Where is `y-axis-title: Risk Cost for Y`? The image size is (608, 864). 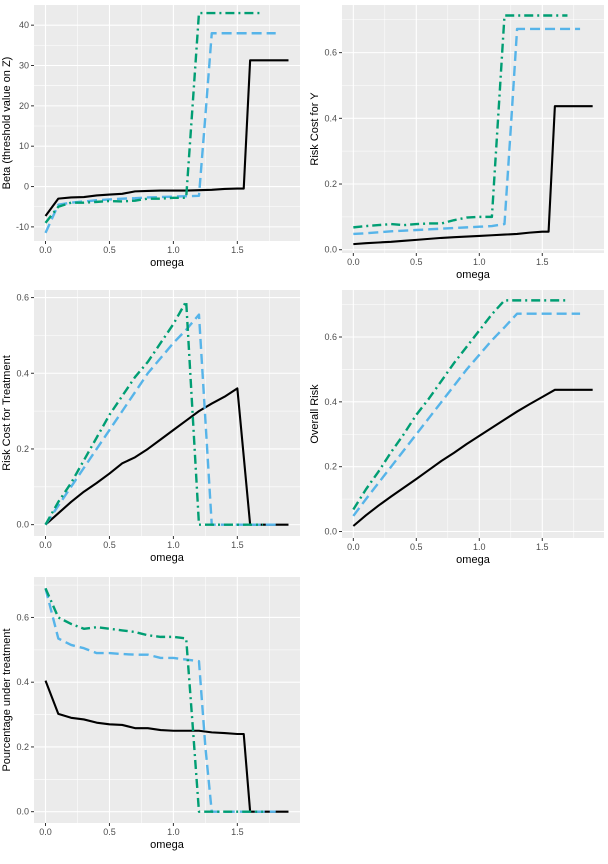
y-axis-title: Risk Cost for Y is located at coordinates (315, 129).